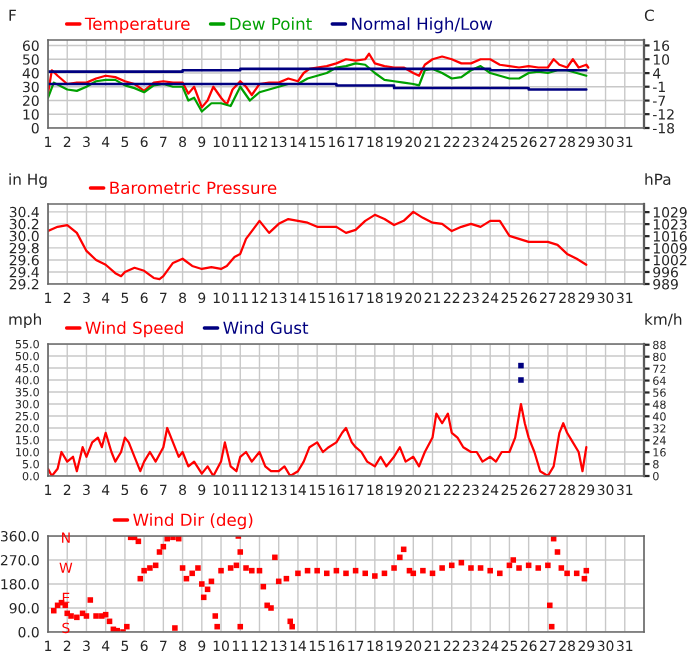 Image resolution: width=700 pixels, height=672 pixels. I want to click on legend-label: Barometric Pressure, so click(193, 188).